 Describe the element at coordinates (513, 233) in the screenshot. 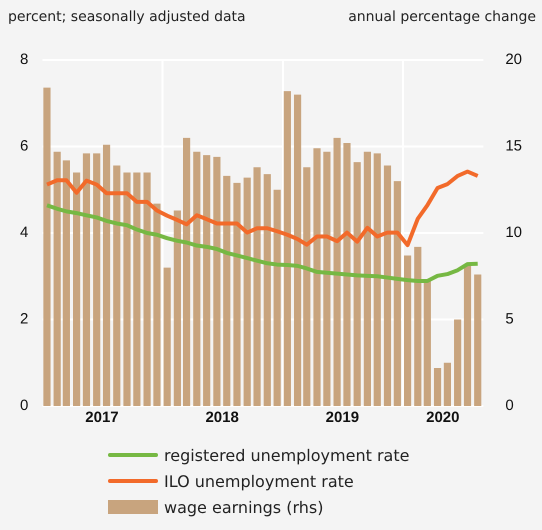

I see `y2-tick-label: 10` at that location.